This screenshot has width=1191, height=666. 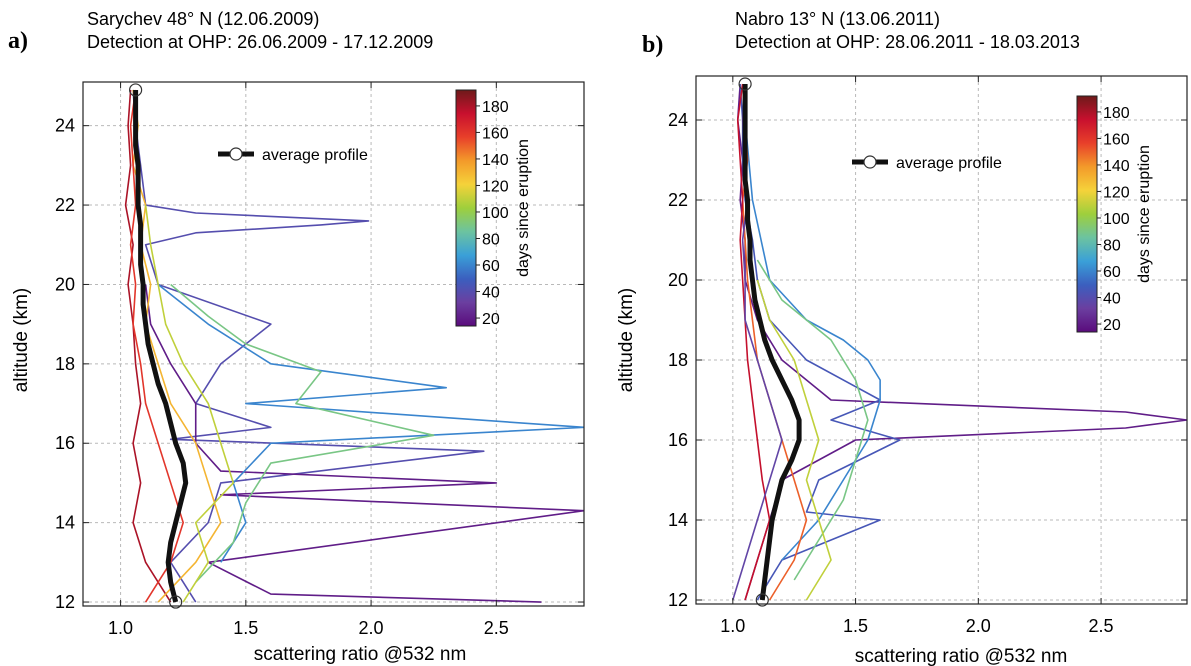 What do you see at coordinates (65, 126) in the screenshot?
I see `chart-a-ytick-label-6: 24` at bounding box center [65, 126].